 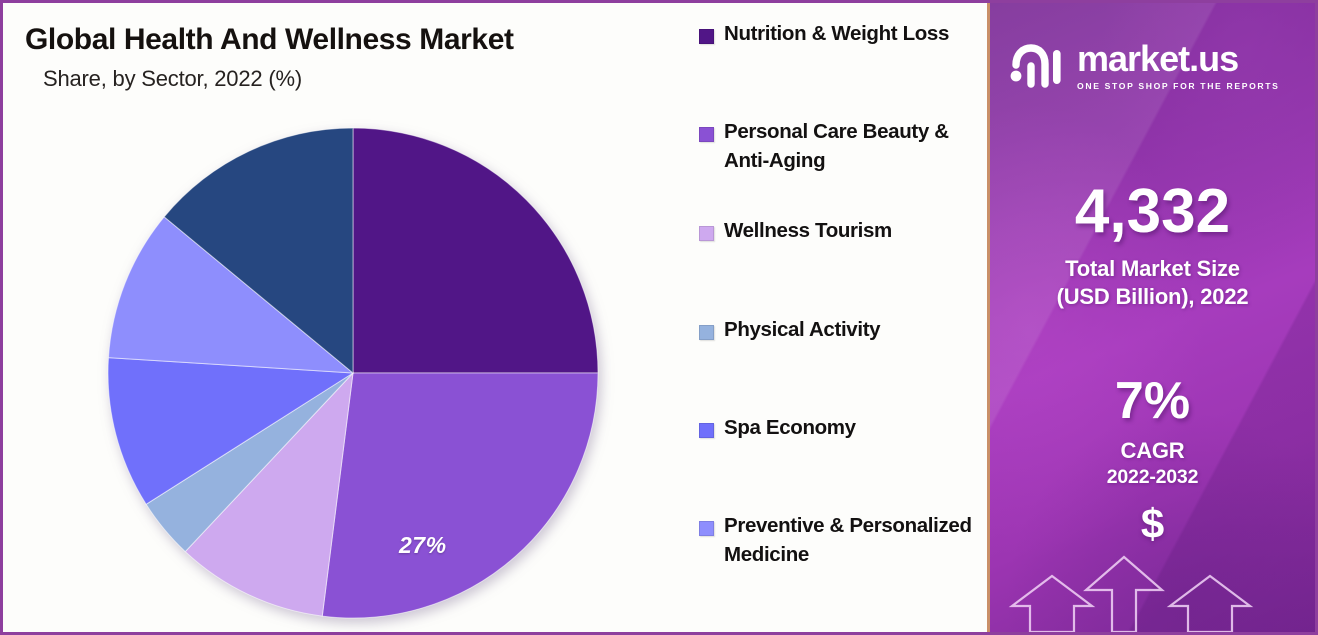 What do you see at coordinates (1152, 296) in the screenshot?
I see `market-size-label-line2: (USD Billion), 2022` at bounding box center [1152, 296].